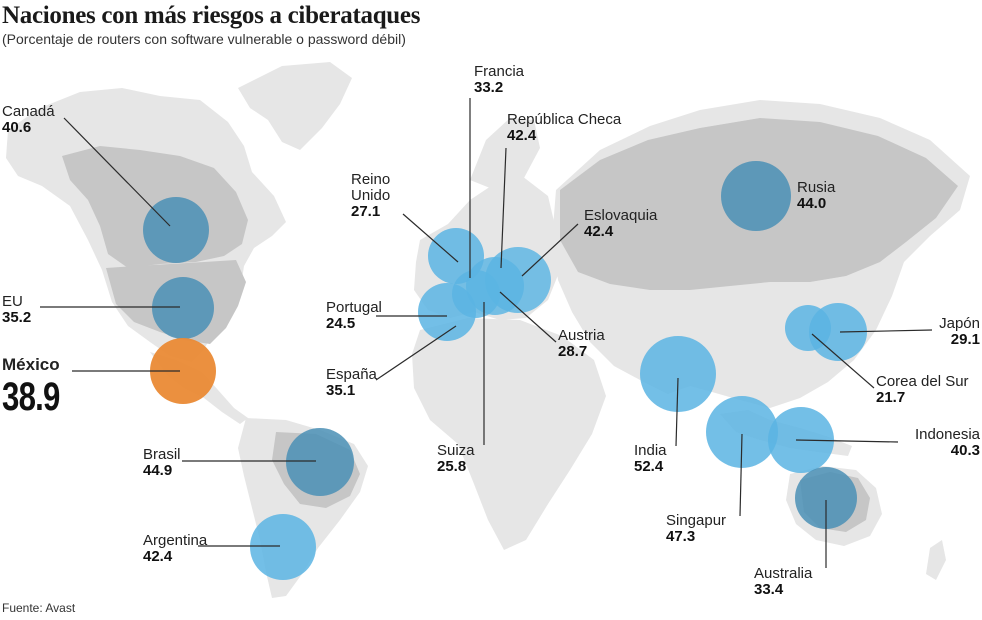 Image resolution: width=982 pixels, height=620 pixels. I want to click on country-name: India, so click(650, 450).